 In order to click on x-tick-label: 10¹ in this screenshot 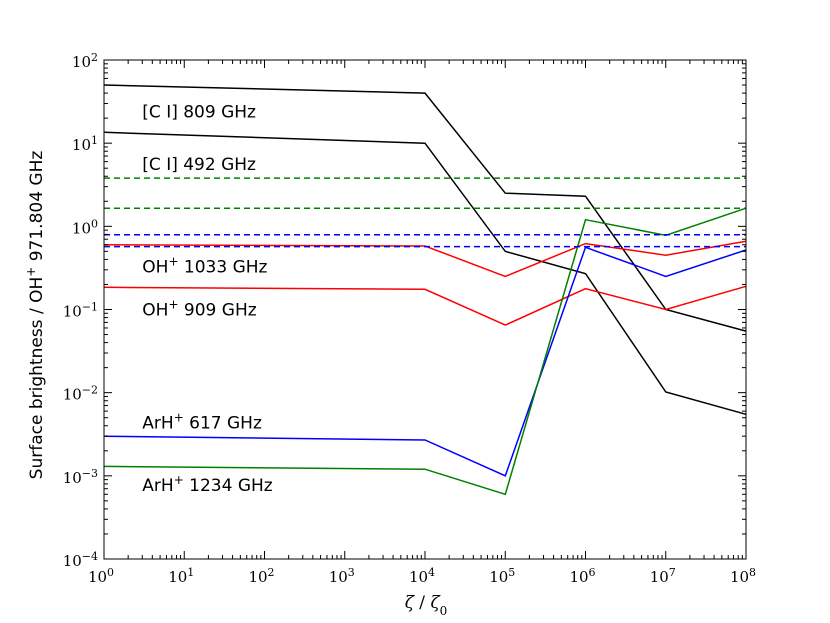, I will do `click(181, 576)`.